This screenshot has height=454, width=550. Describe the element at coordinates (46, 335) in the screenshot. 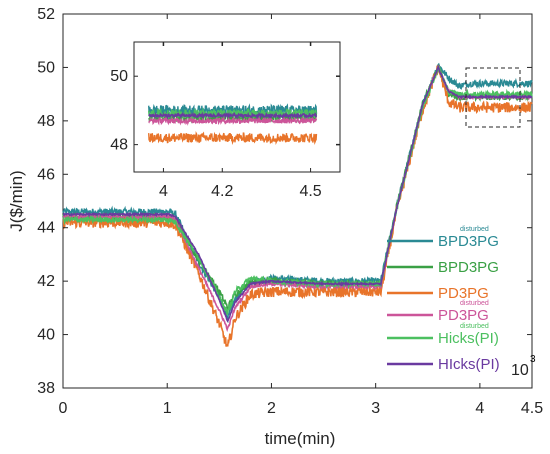

I see `y-tick-label: 40` at that location.